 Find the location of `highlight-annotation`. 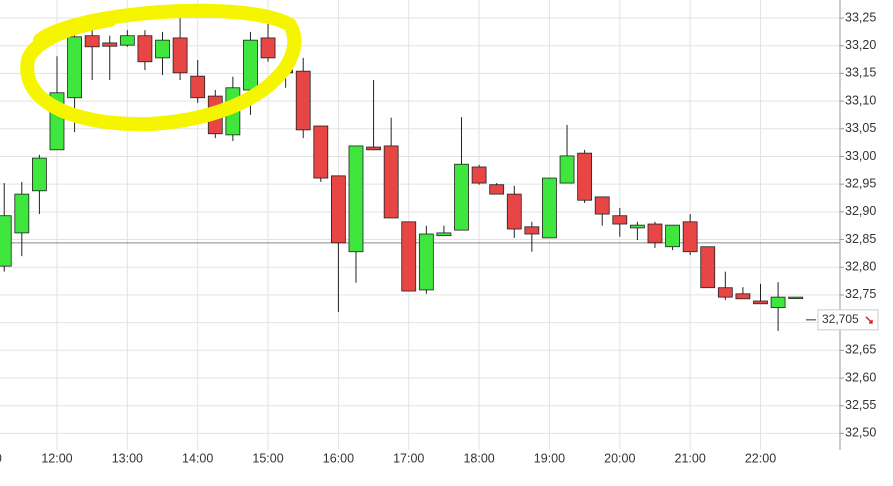

highlight-annotation is located at coordinates (161, 67).